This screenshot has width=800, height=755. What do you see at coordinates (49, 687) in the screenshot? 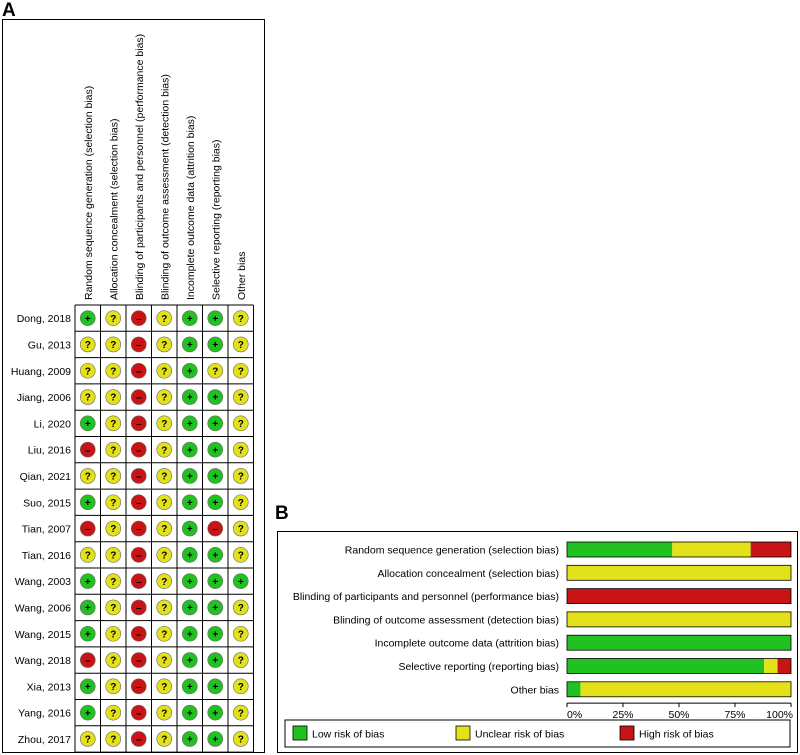
I see `study-label: Xia, 2013` at bounding box center [49, 687].